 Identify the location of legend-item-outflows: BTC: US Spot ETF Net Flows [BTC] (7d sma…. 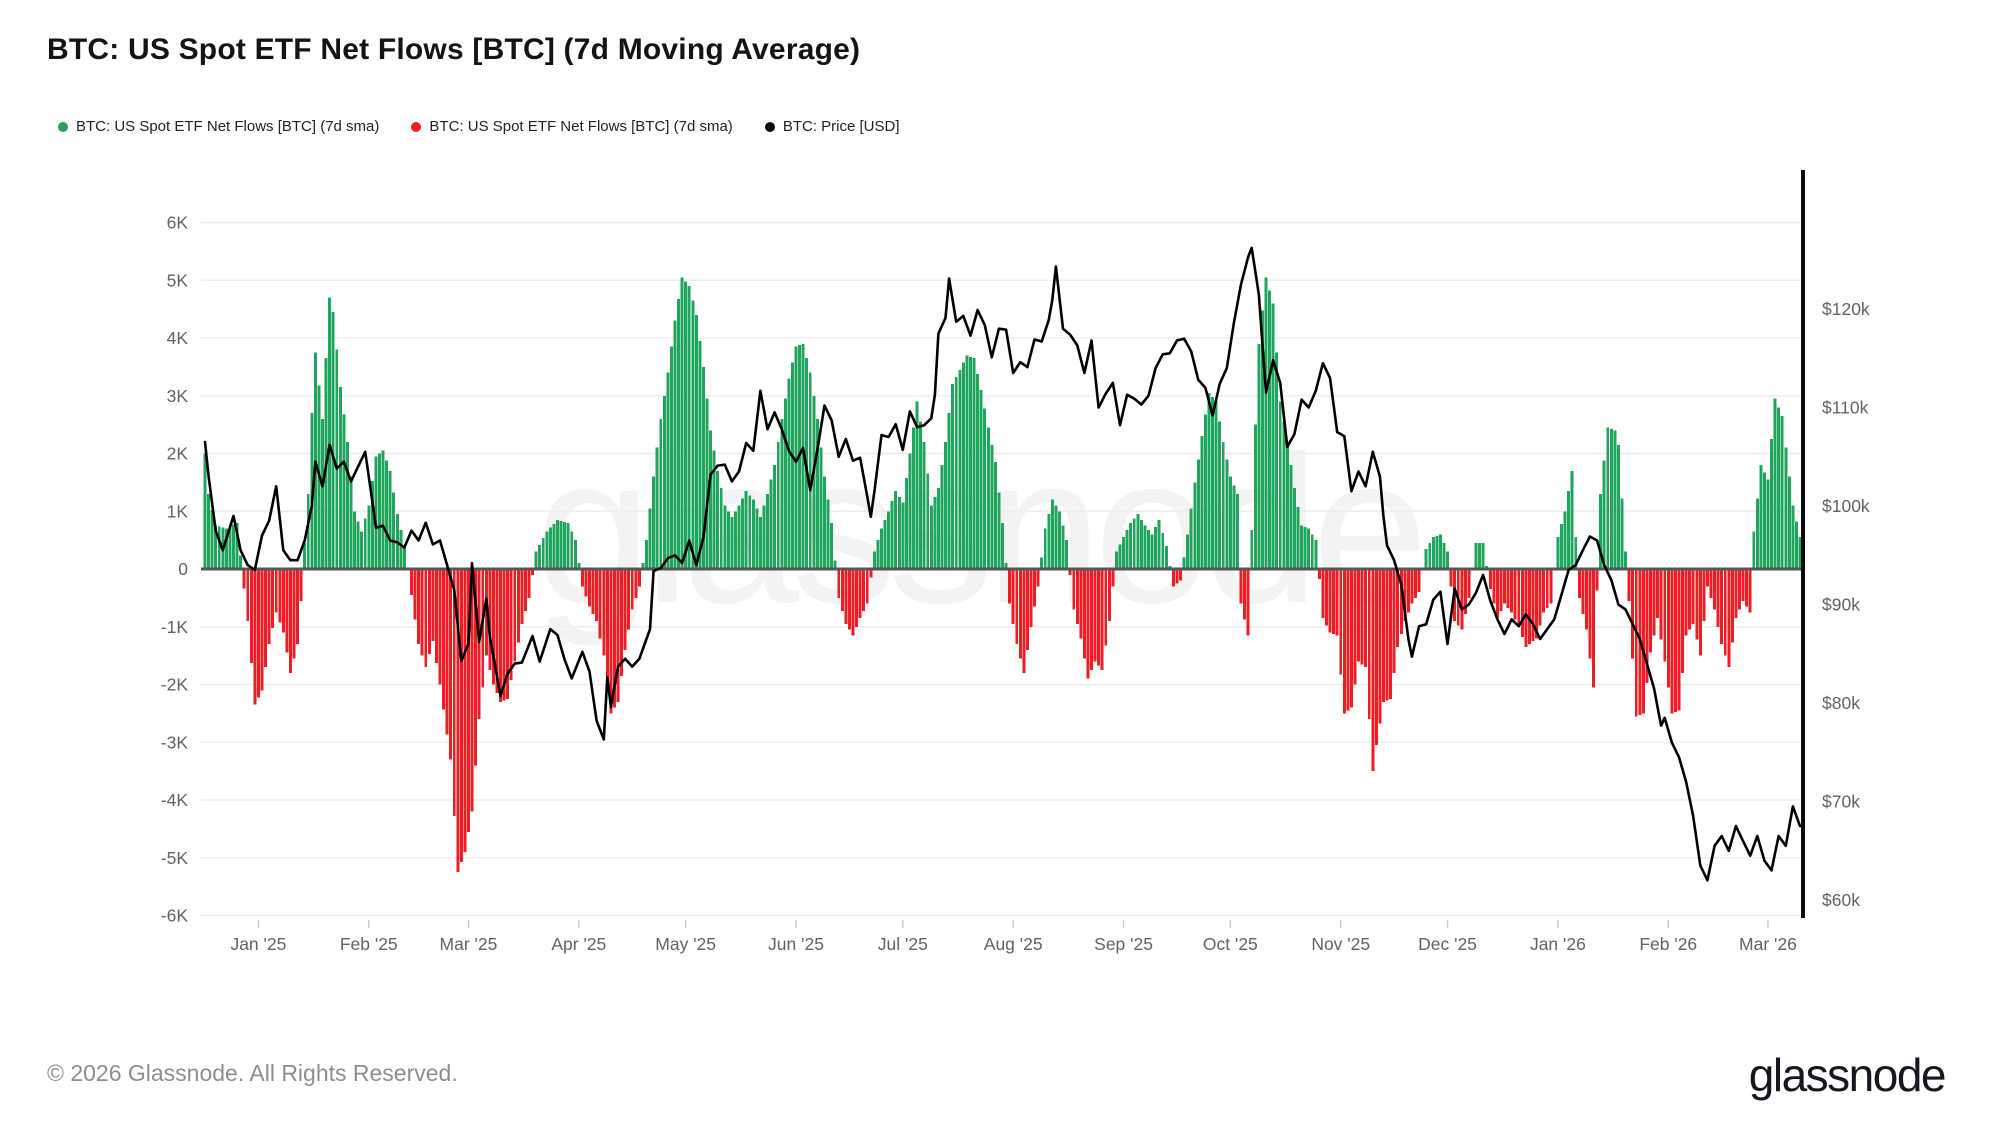
(572, 126).